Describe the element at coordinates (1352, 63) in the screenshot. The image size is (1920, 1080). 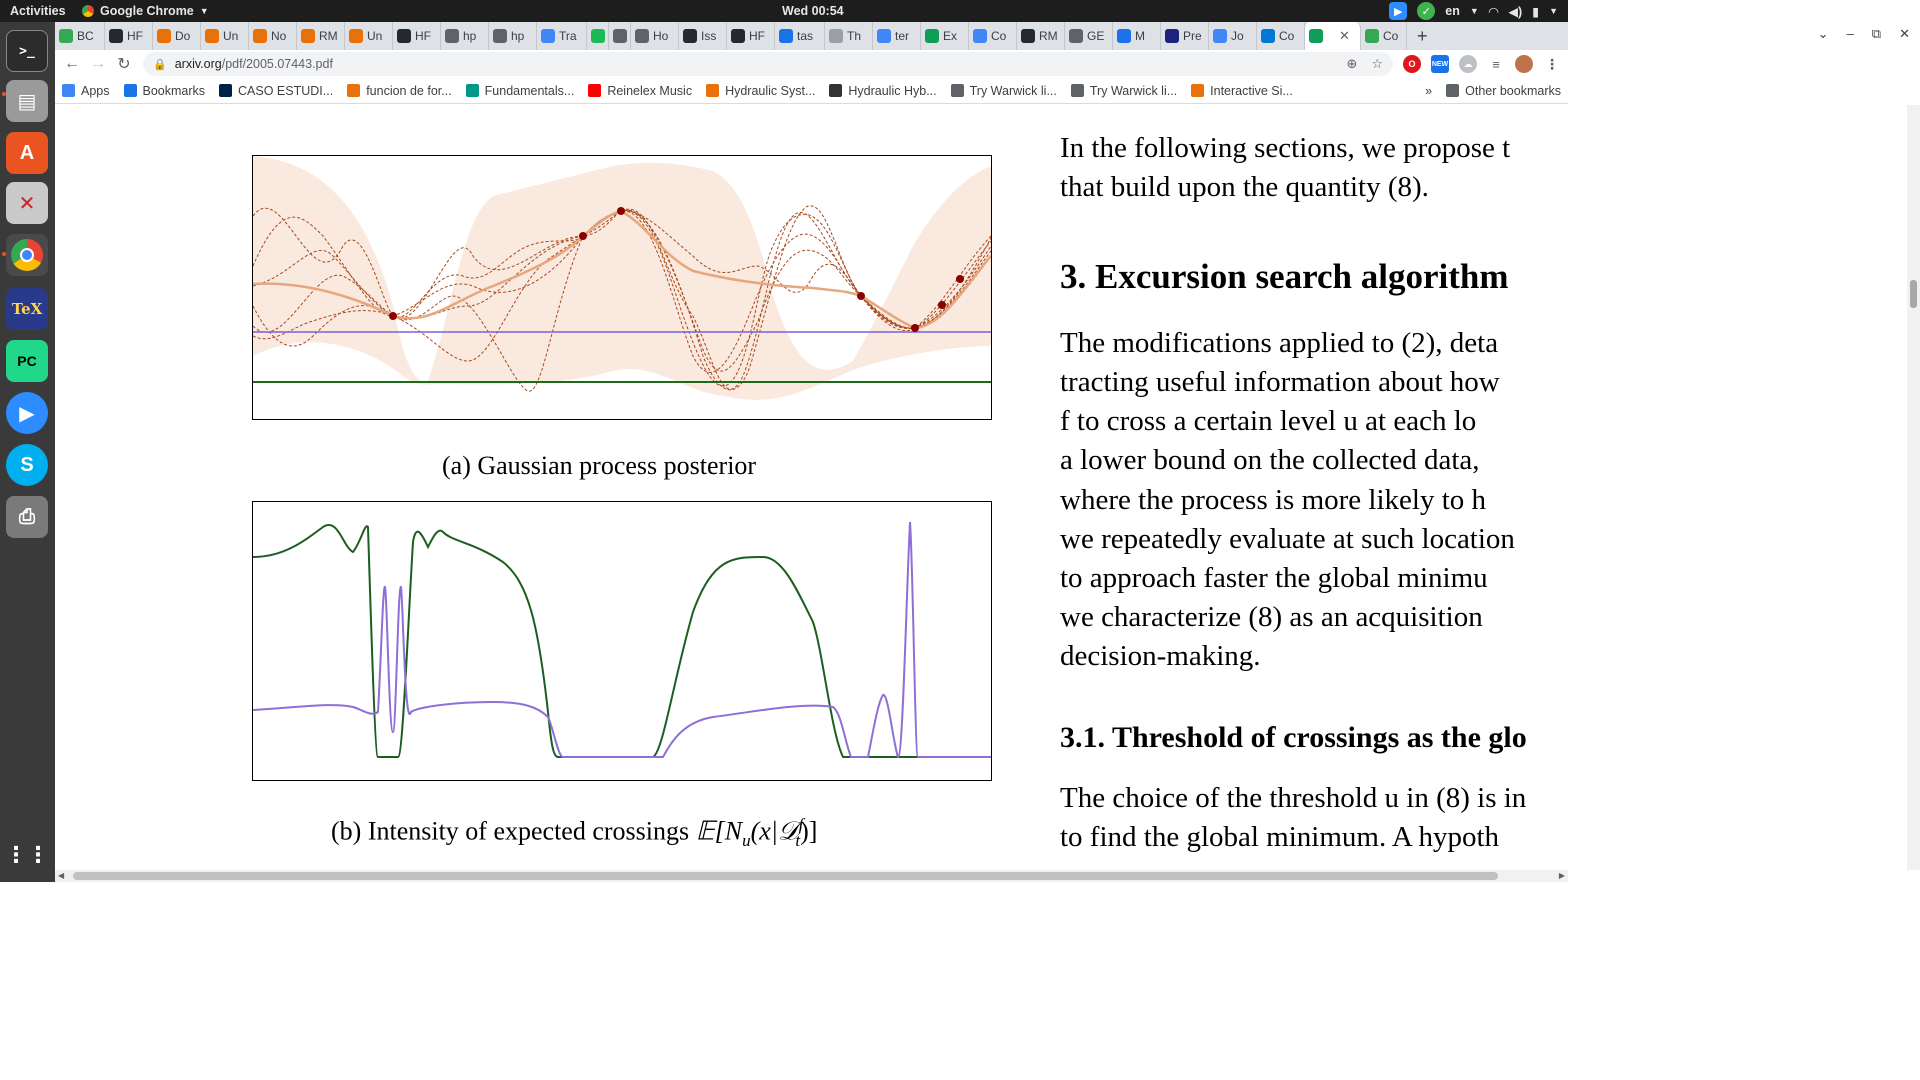
I see `zoom-icon: ⊕` at that location.